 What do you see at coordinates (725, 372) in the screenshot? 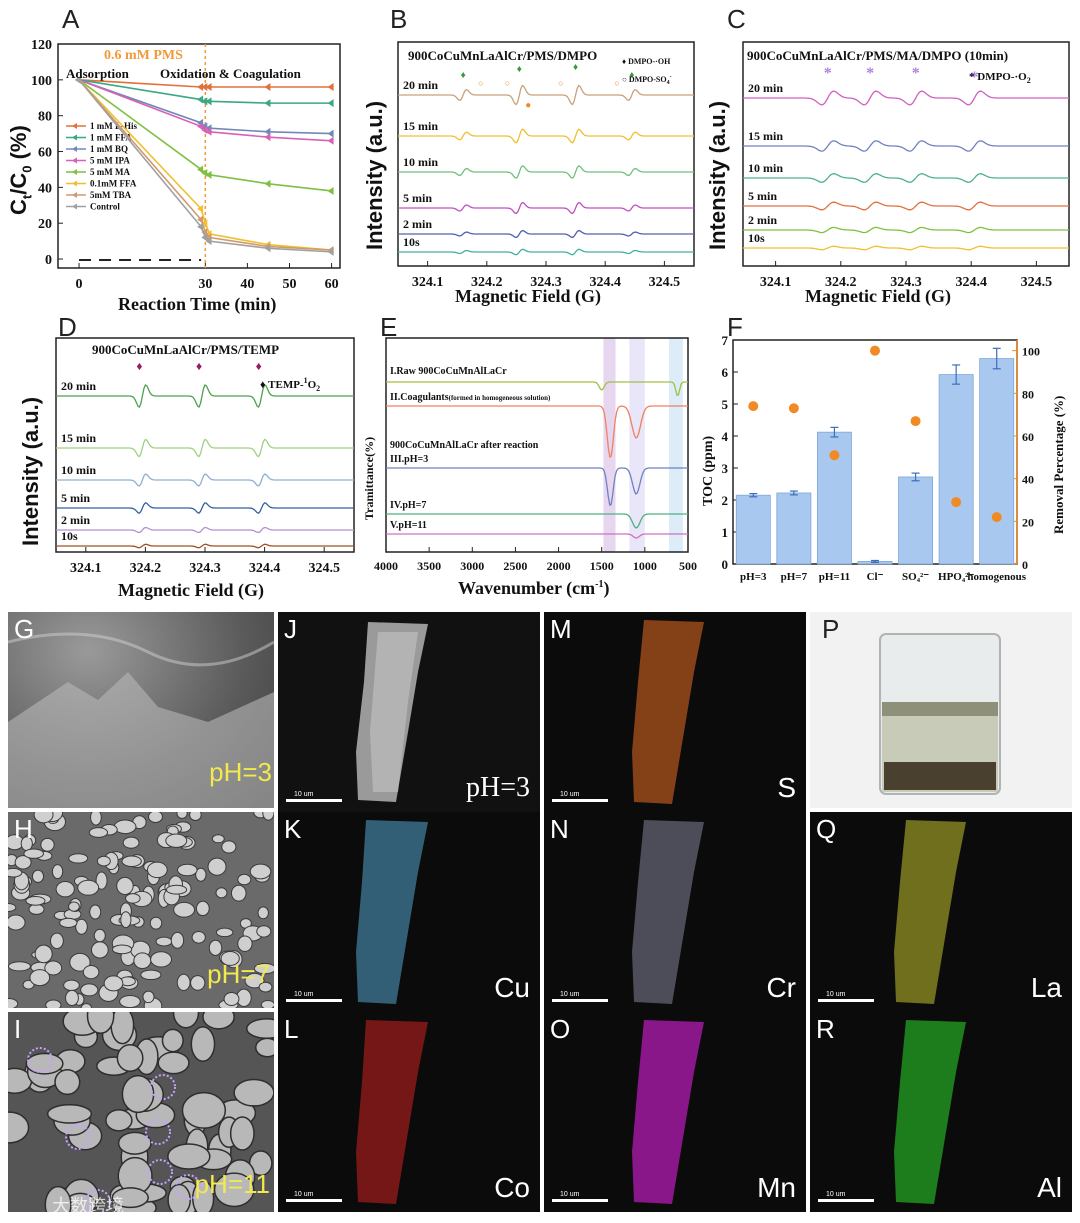
I see `y-tick-label: 6` at bounding box center [725, 372].